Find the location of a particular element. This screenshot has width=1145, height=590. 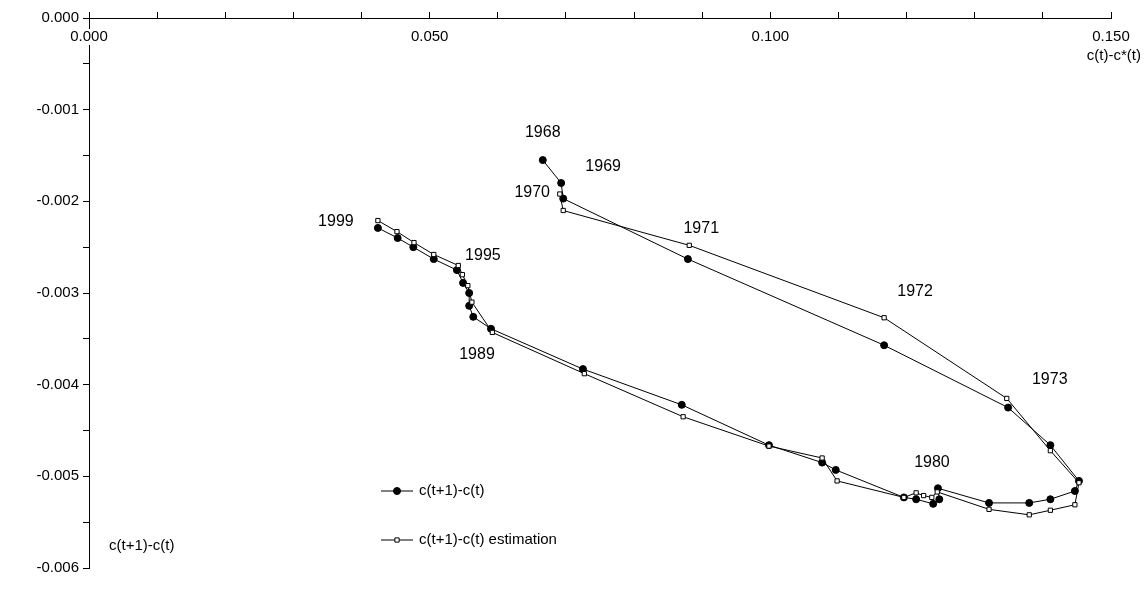

annotation: 1973 is located at coordinates (1049, 378).